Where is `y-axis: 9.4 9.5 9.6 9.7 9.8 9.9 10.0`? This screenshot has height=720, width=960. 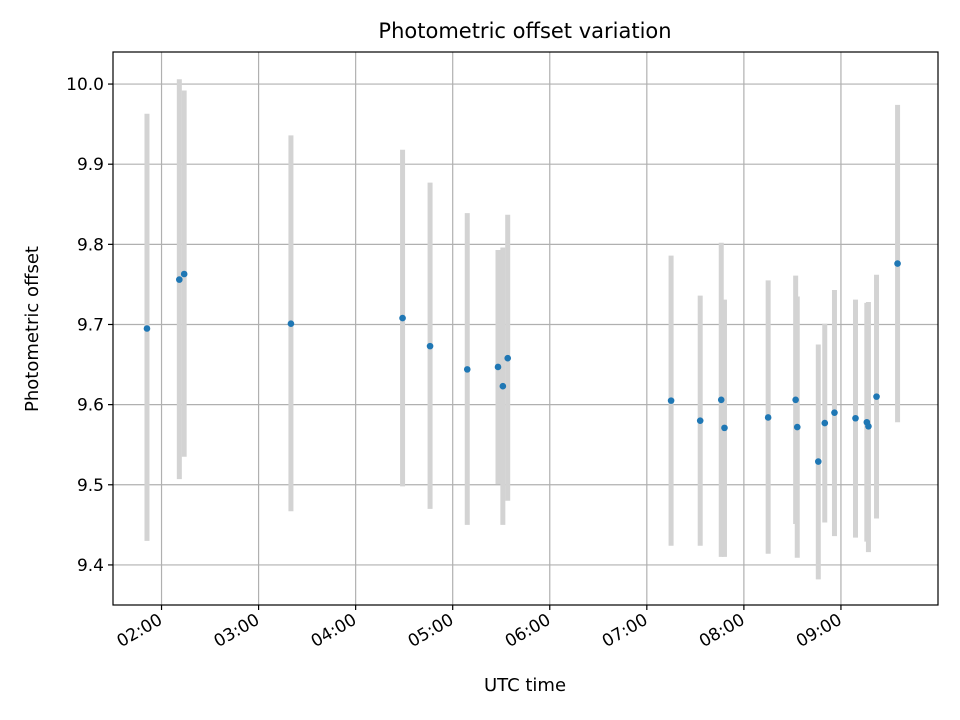
y-axis: 9.4 9.5 9.6 9.7 9.8 9.9 10.0 is located at coordinates (89, 325).